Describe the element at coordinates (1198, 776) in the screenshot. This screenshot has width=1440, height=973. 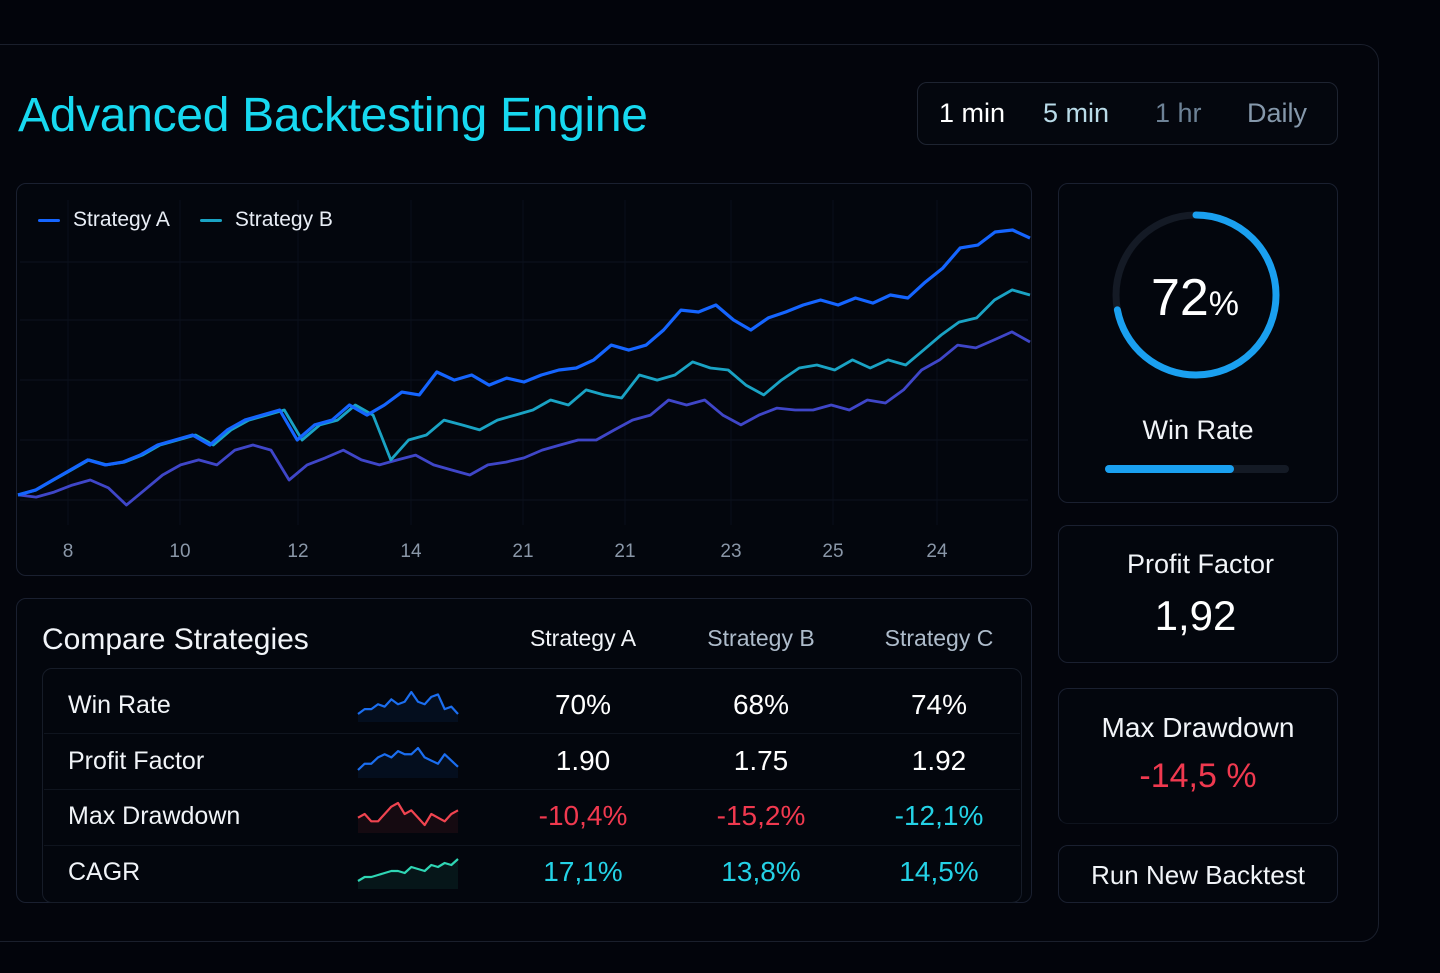
I see `max-drawdown-value: -14,5 %` at that location.